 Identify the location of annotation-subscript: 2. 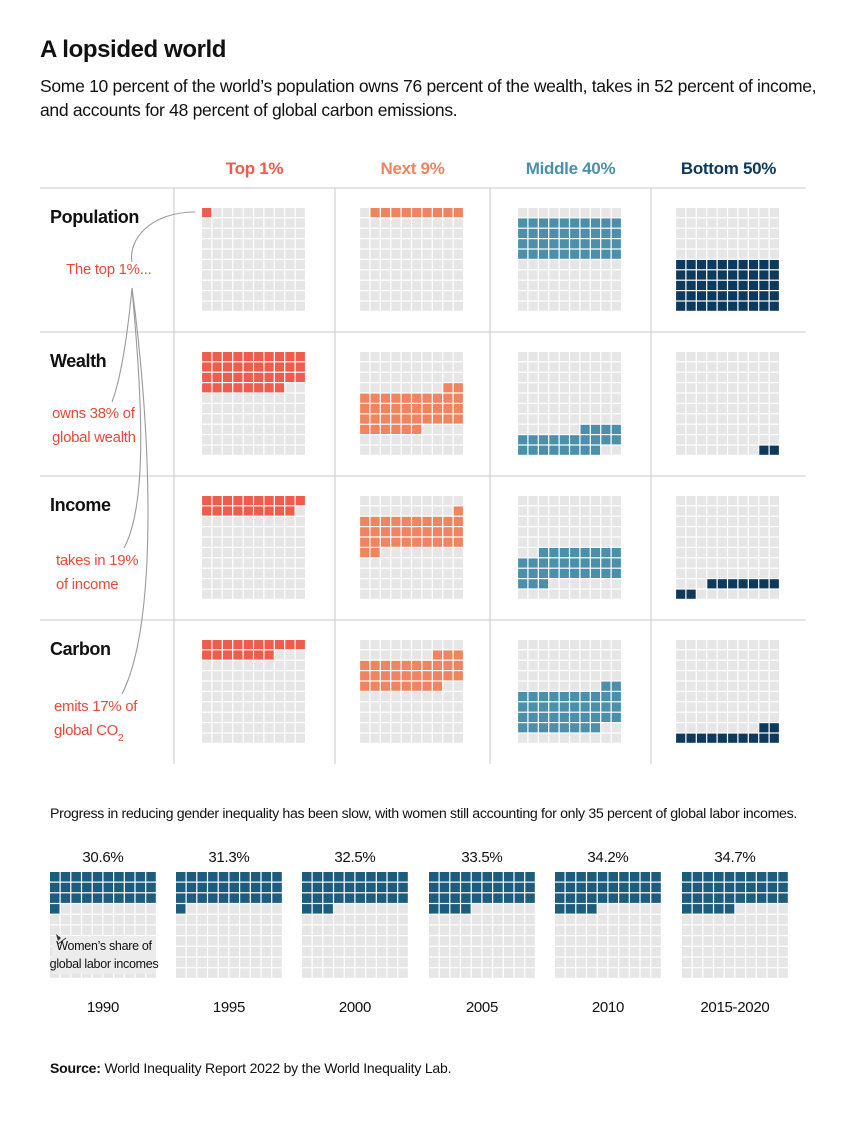
(121, 738).